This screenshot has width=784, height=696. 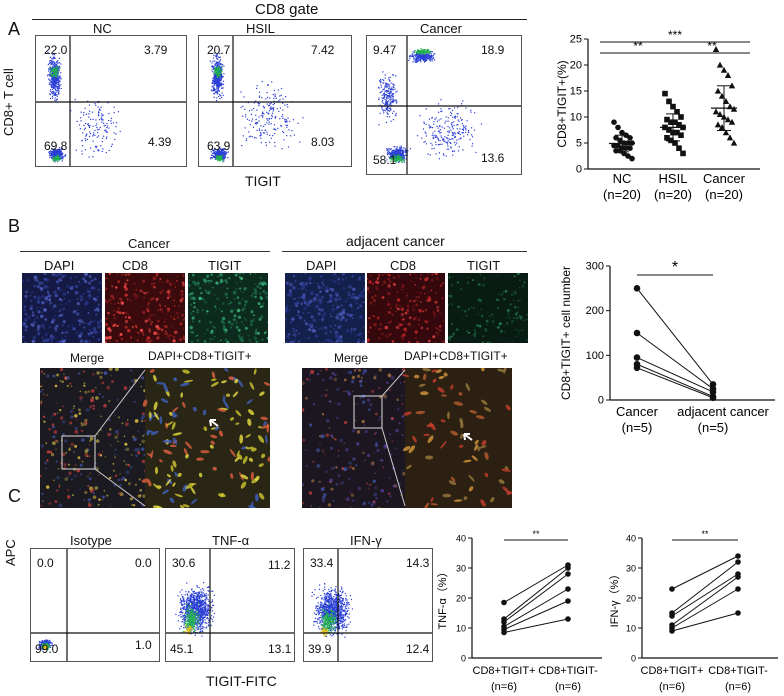 What do you see at coordinates (56, 146) in the screenshot?
I see `quadrant-ll: 69.8` at bounding box center [56, 146].